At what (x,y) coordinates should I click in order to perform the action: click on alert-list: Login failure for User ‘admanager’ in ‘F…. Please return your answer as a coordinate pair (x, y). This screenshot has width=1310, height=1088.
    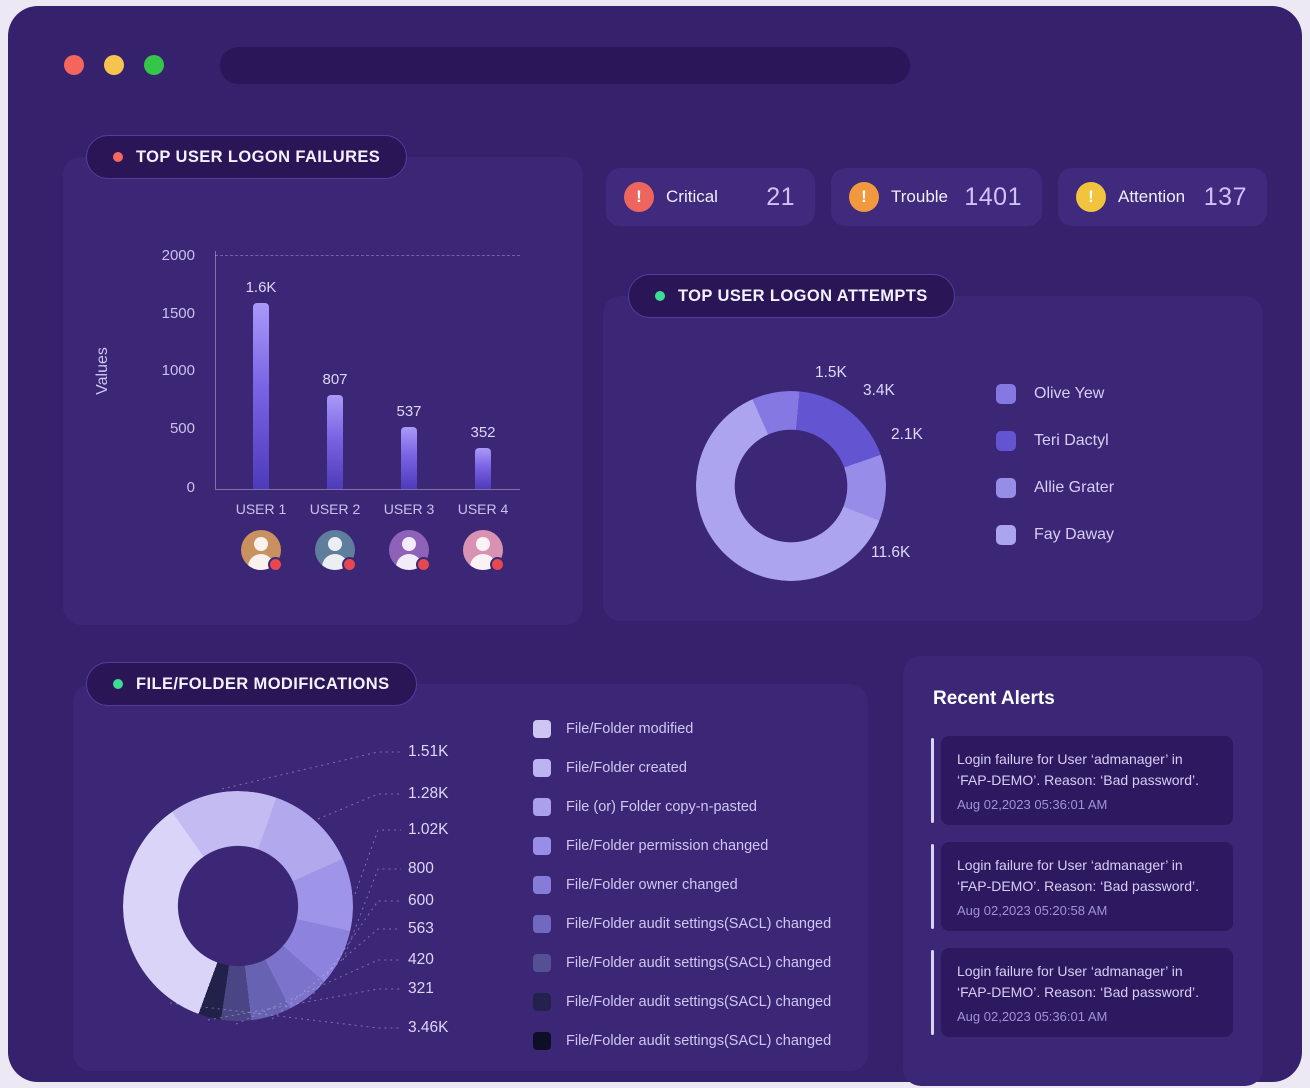
    Looking at the image, I should click on (1082, 886).